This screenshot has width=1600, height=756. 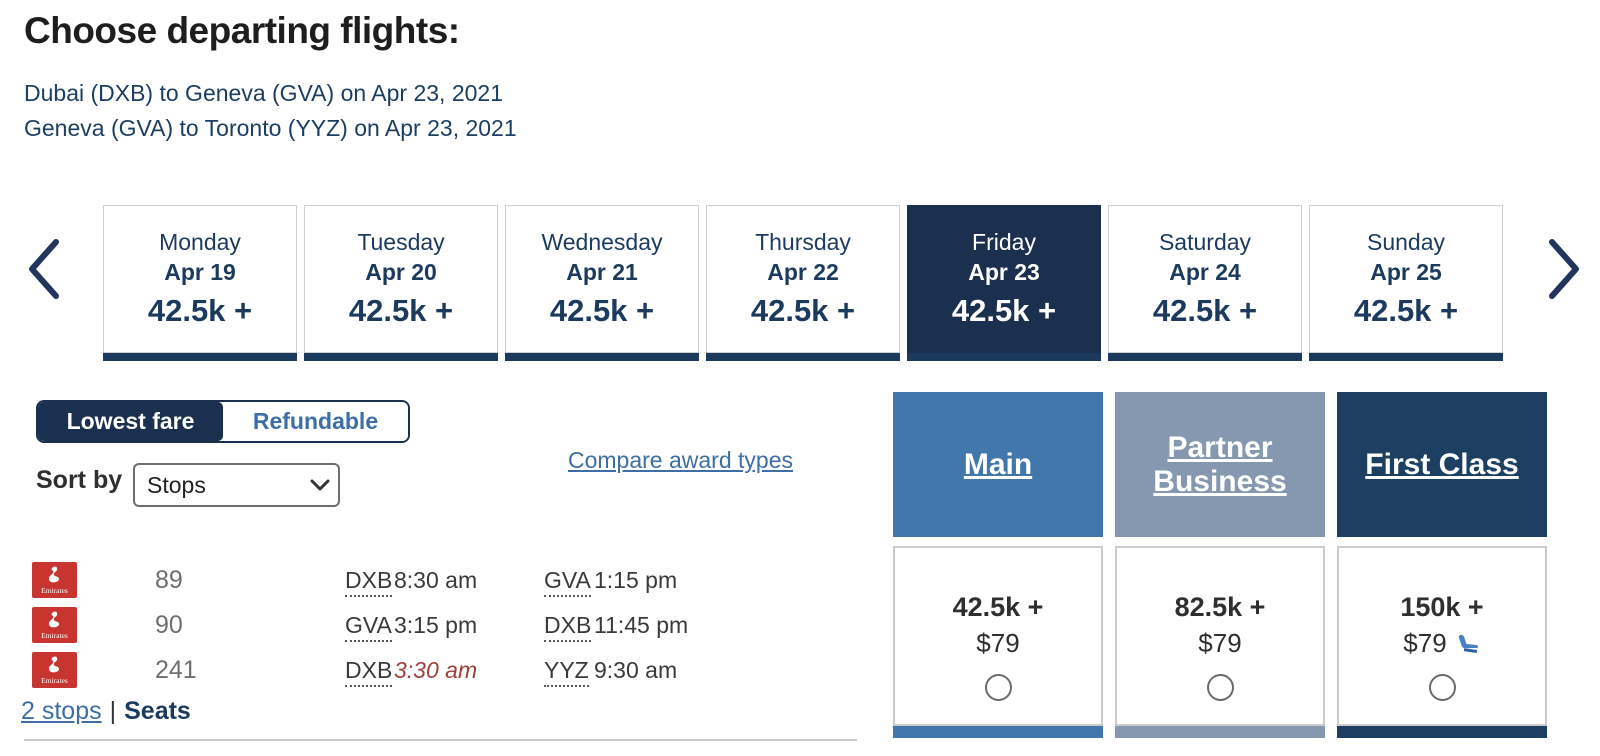 I want to click on date-card-date: Apr 25, so click(x=1406, y=272).